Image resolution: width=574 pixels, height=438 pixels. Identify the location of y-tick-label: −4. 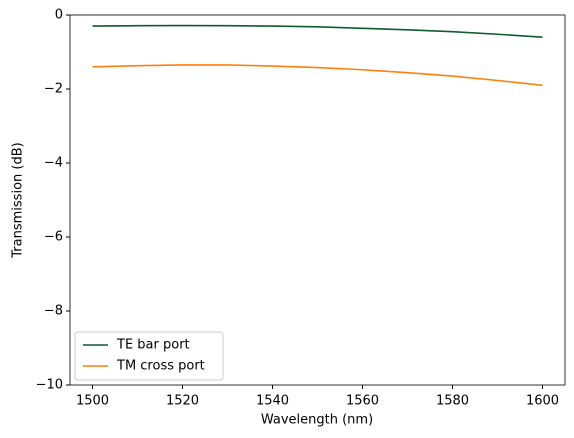
(53, 163).